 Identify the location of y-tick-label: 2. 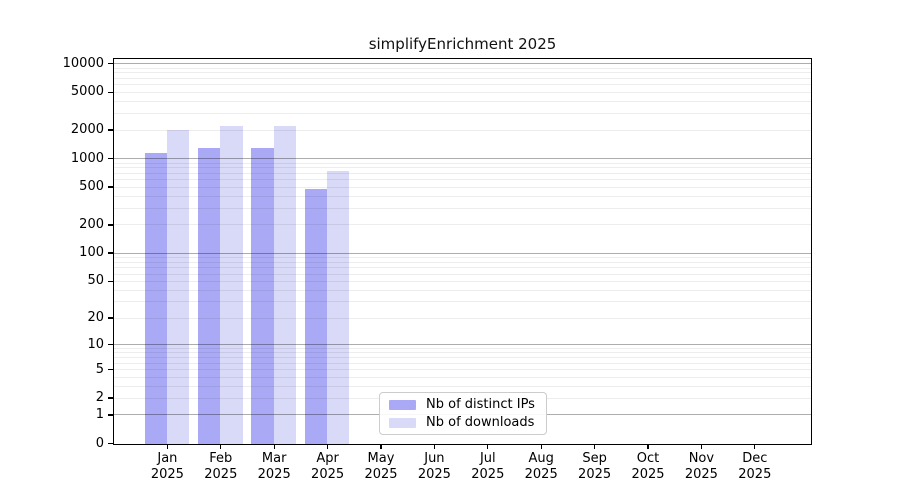
(99, 398).